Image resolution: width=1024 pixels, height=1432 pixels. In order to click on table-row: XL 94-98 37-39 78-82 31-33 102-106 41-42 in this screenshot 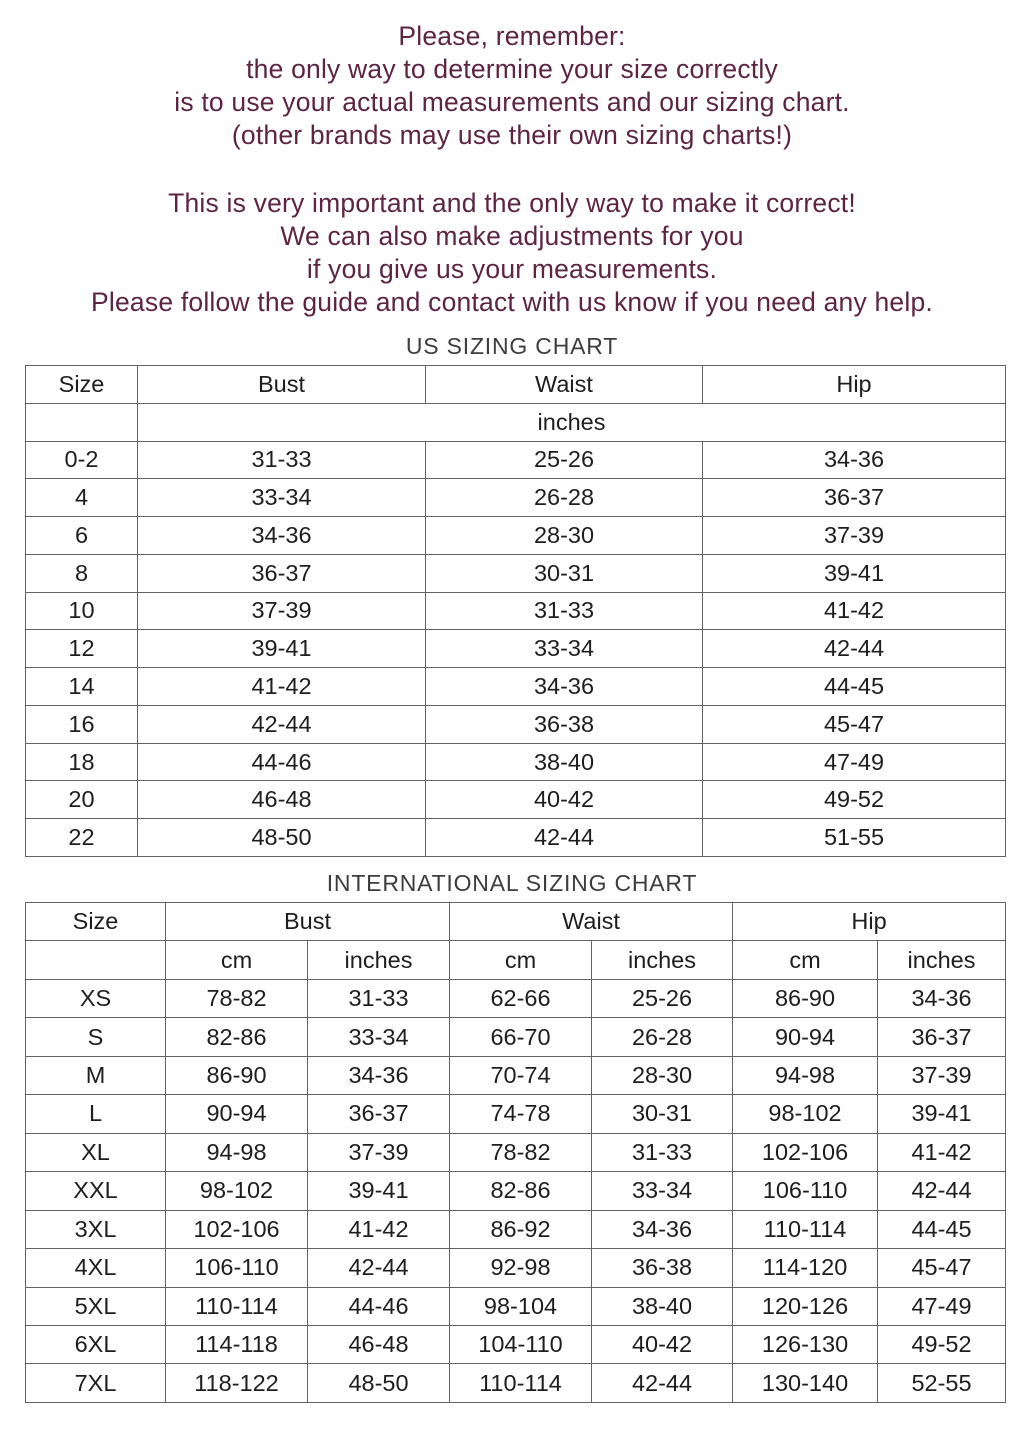, I will do `click(516, 1152)`.